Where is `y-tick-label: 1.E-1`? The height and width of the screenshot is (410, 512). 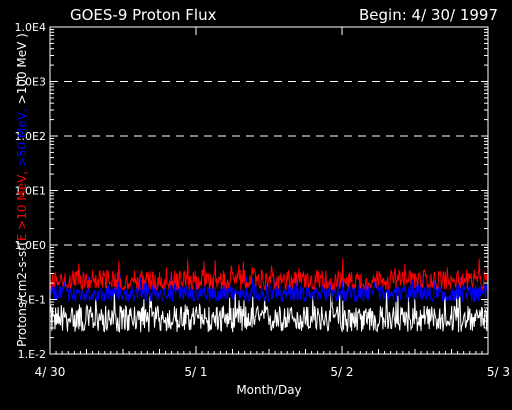 y-tick-label: 1.E-1 is located at coordinates (32, 300).